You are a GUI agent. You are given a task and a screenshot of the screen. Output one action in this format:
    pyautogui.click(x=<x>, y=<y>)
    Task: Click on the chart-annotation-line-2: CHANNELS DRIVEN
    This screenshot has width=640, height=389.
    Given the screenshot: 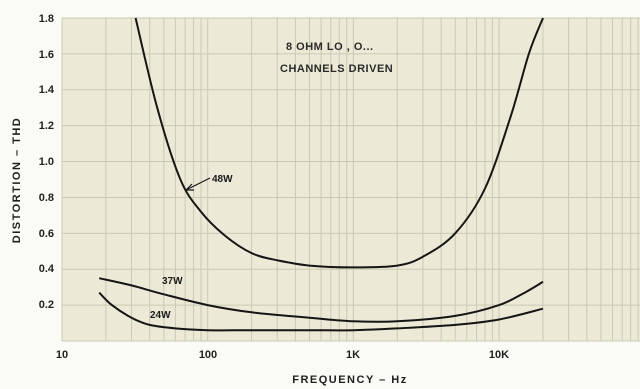 What is the action you would take?
    pyautogui.click(x=336, y=69)
    